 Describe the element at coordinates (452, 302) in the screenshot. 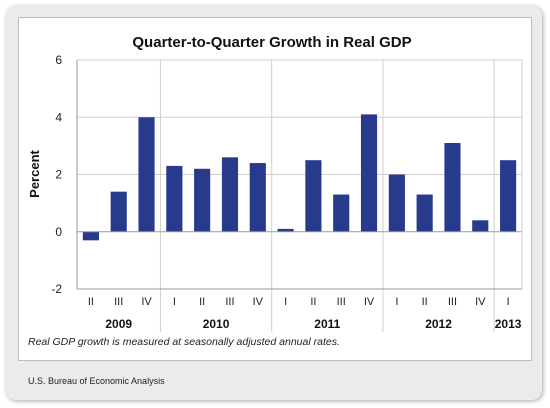

I see `x-tick-label-13: III` at that location.